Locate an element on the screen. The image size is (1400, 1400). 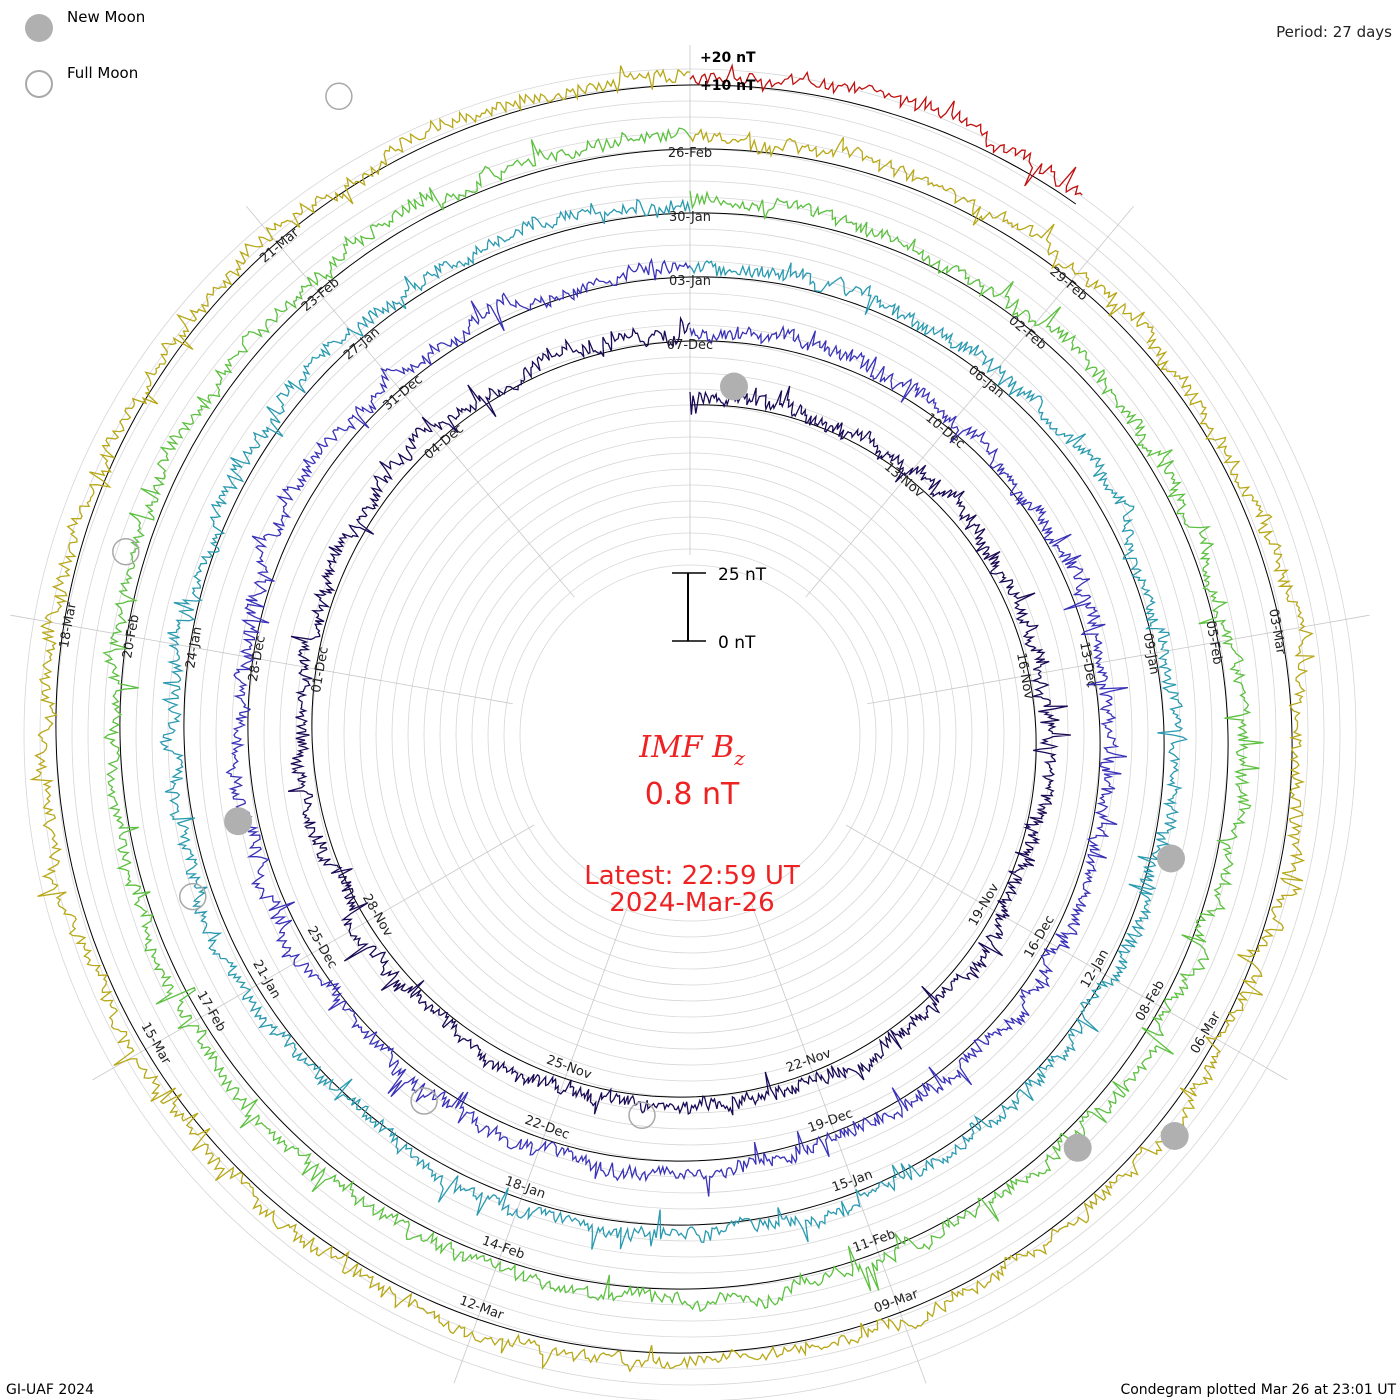
date-tick-label: 26-Feb is located at coordinates (690, 153).